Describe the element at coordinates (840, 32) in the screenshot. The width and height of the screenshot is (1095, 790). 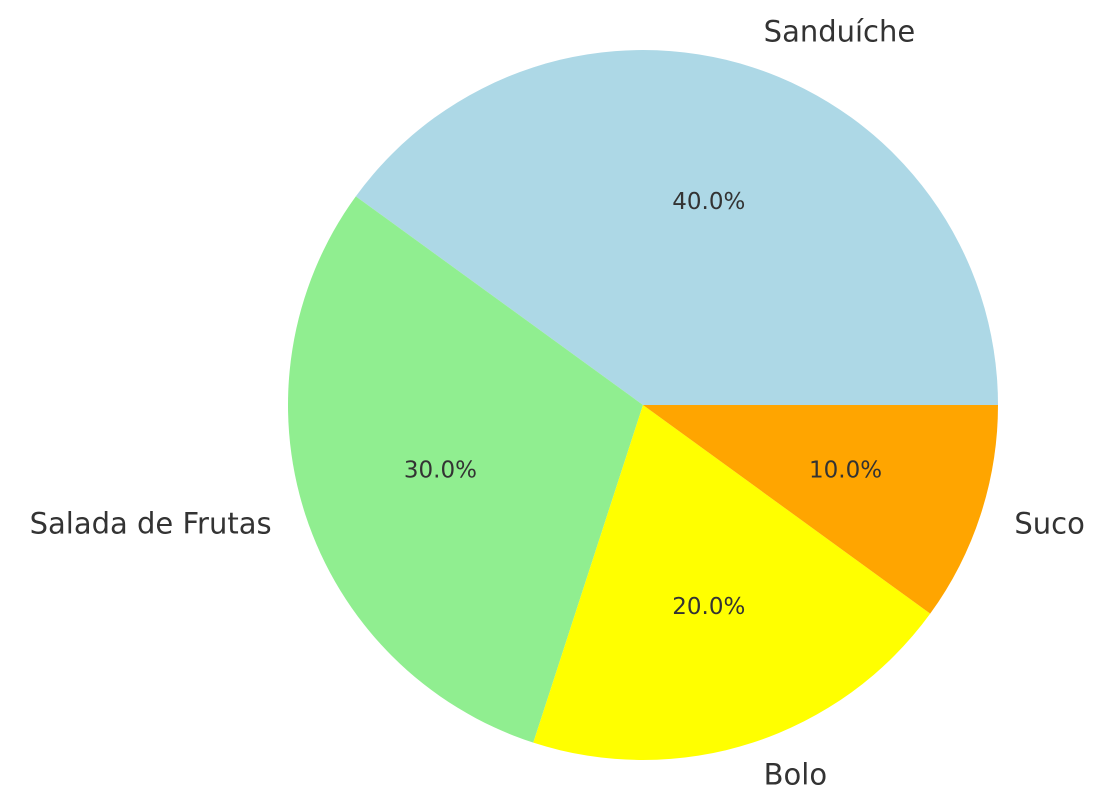
I see `slice-label: Sanduíche` at that location.